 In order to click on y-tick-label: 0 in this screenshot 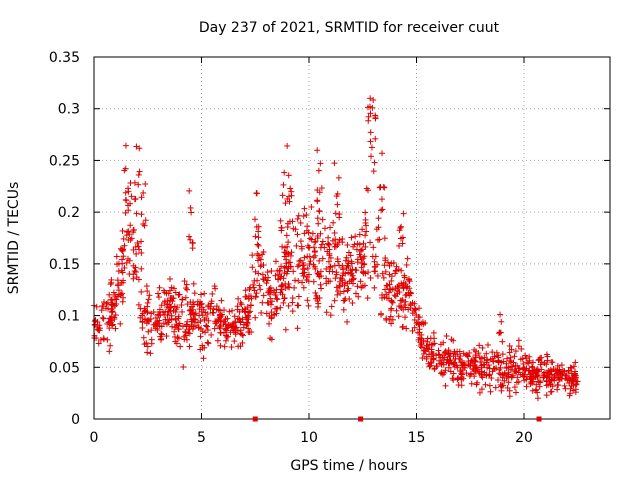, I will do `click(75, 420)`.